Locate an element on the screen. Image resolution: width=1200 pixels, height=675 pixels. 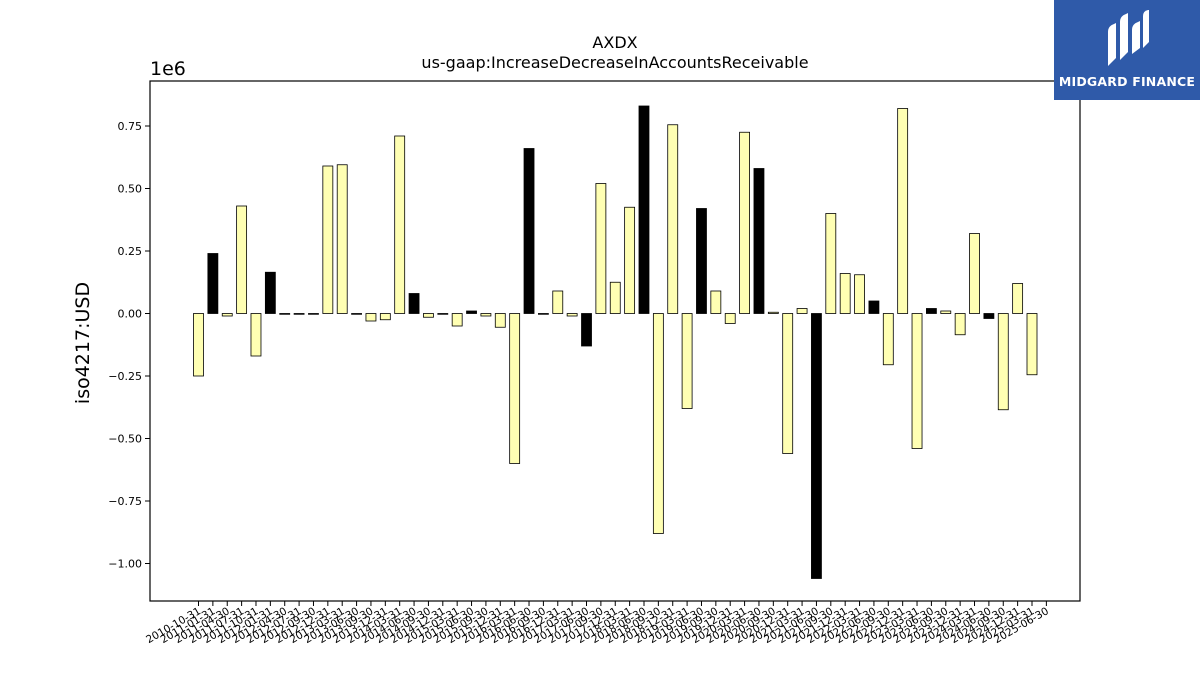
y-tick-label: −0.75 is located at coordinates (125, 501).